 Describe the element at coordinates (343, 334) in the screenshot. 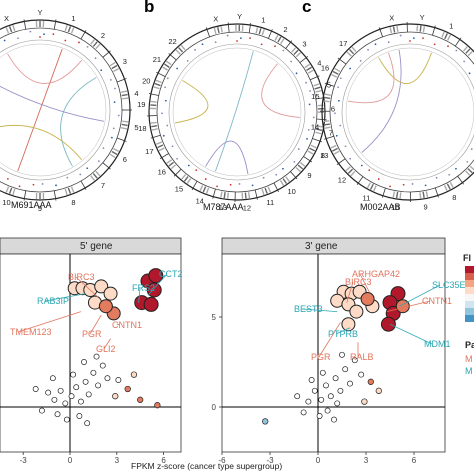

I see `gene-label: PTPRB` at that location.